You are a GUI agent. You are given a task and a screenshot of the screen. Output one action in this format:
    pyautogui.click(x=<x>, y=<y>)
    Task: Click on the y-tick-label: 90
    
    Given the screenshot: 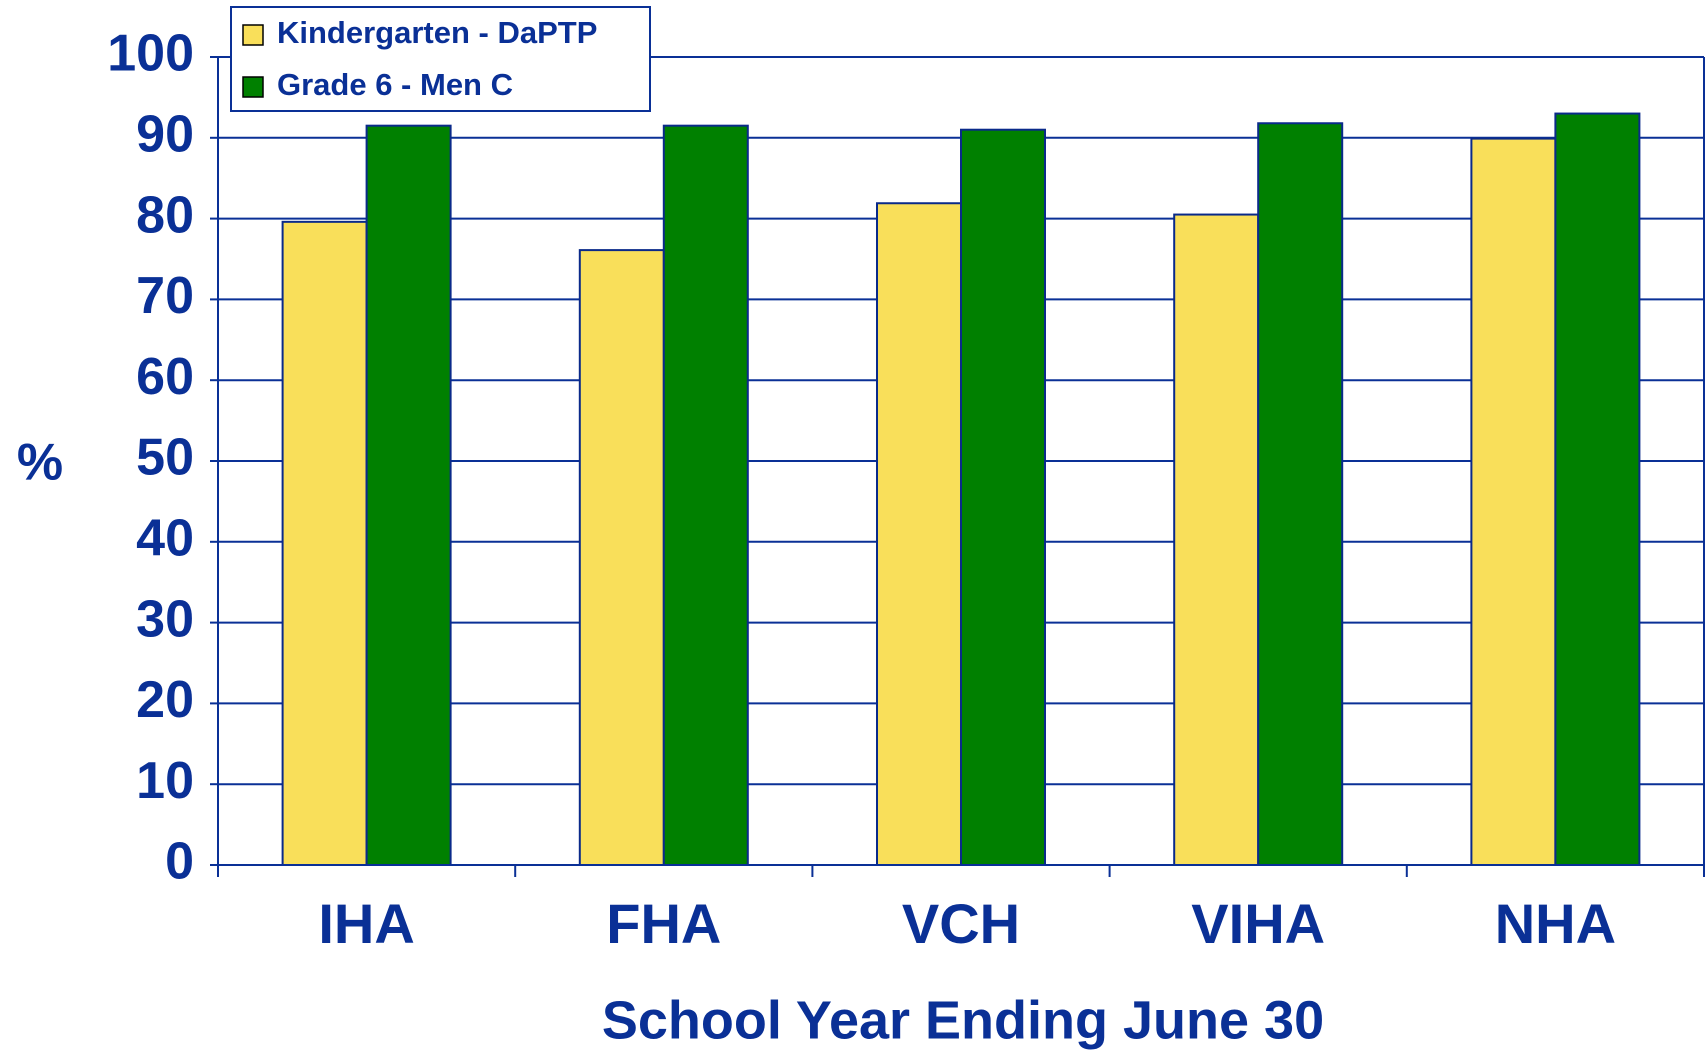 What is the action you would take?
    pyautogui.click(x=165, y=135)
    